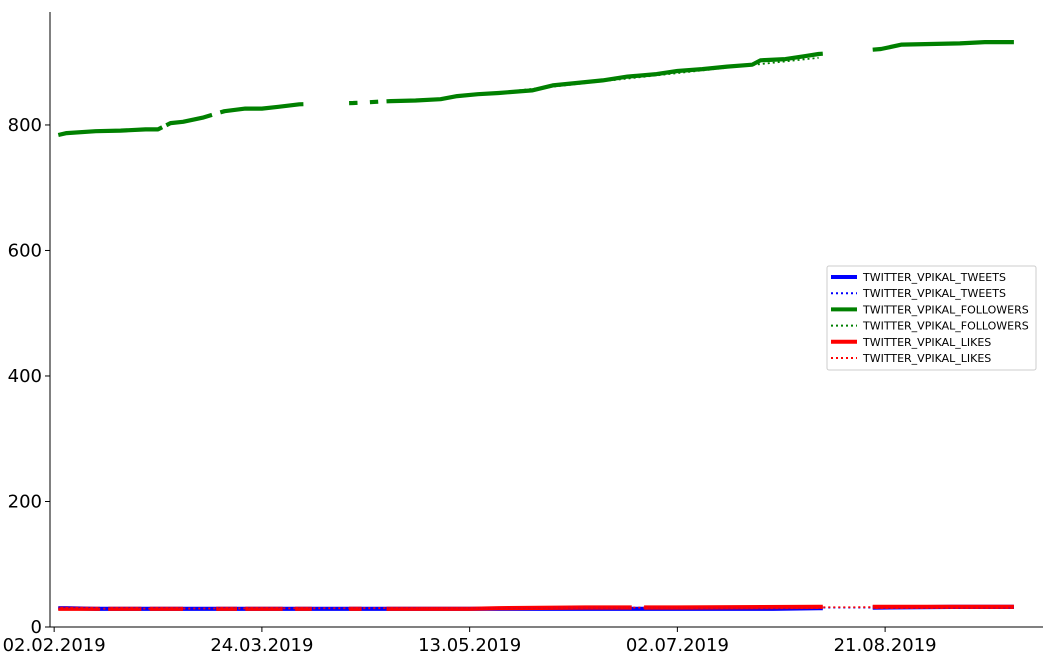 This screenshot has width=1053, height=661. I want to click on series-twitter-vpikal-followers-trend, so click(619, 79).